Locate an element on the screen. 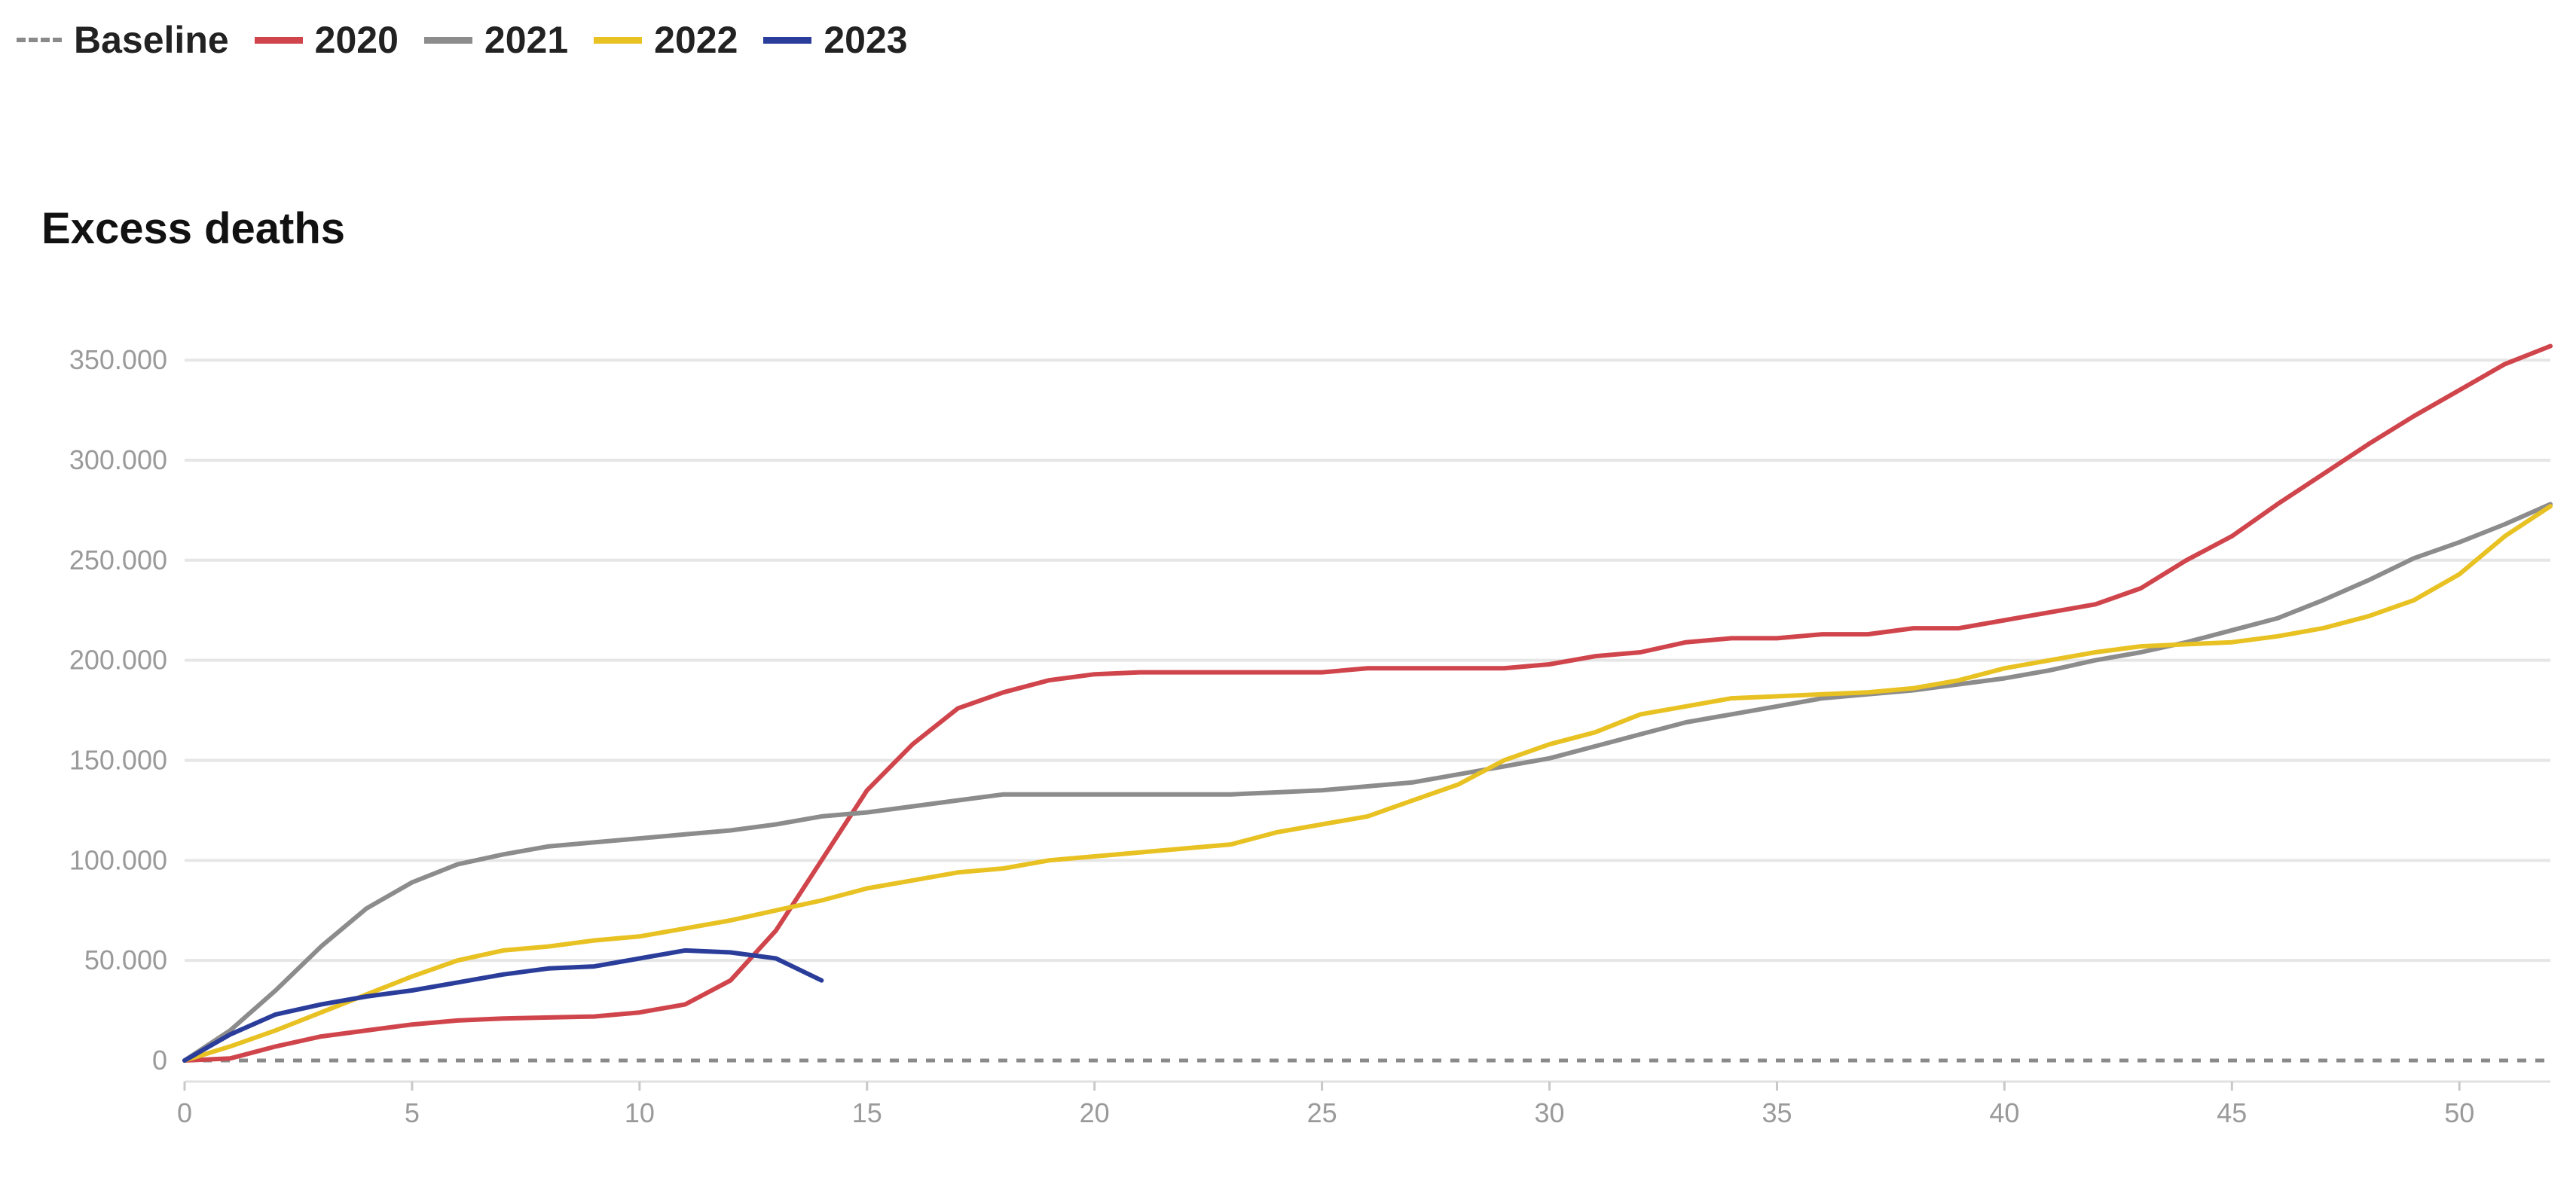  y-tick-label: 150.000 is located at coordinates (118, 759).